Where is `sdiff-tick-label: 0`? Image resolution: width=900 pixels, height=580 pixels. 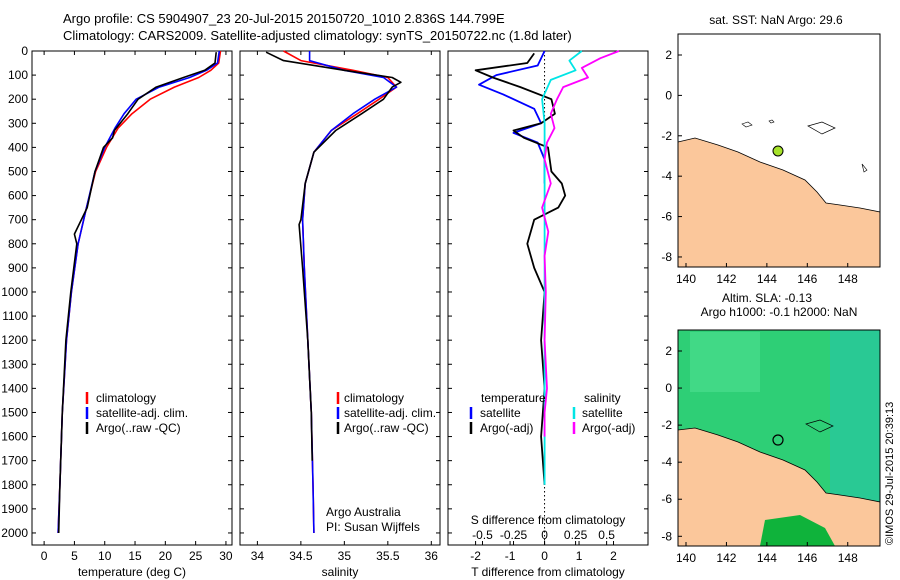 sdiff-tick-label: 0 is located at coordinates (544, 535).